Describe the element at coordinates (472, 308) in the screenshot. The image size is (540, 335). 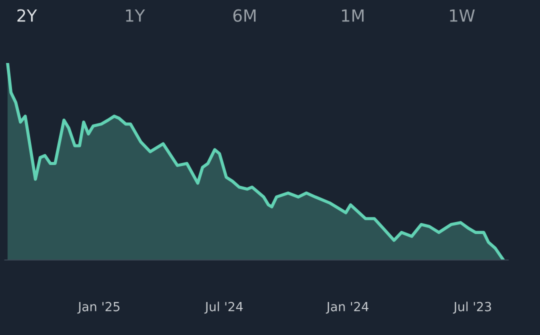
I see `x-tick-label: Jul '23` at that location.